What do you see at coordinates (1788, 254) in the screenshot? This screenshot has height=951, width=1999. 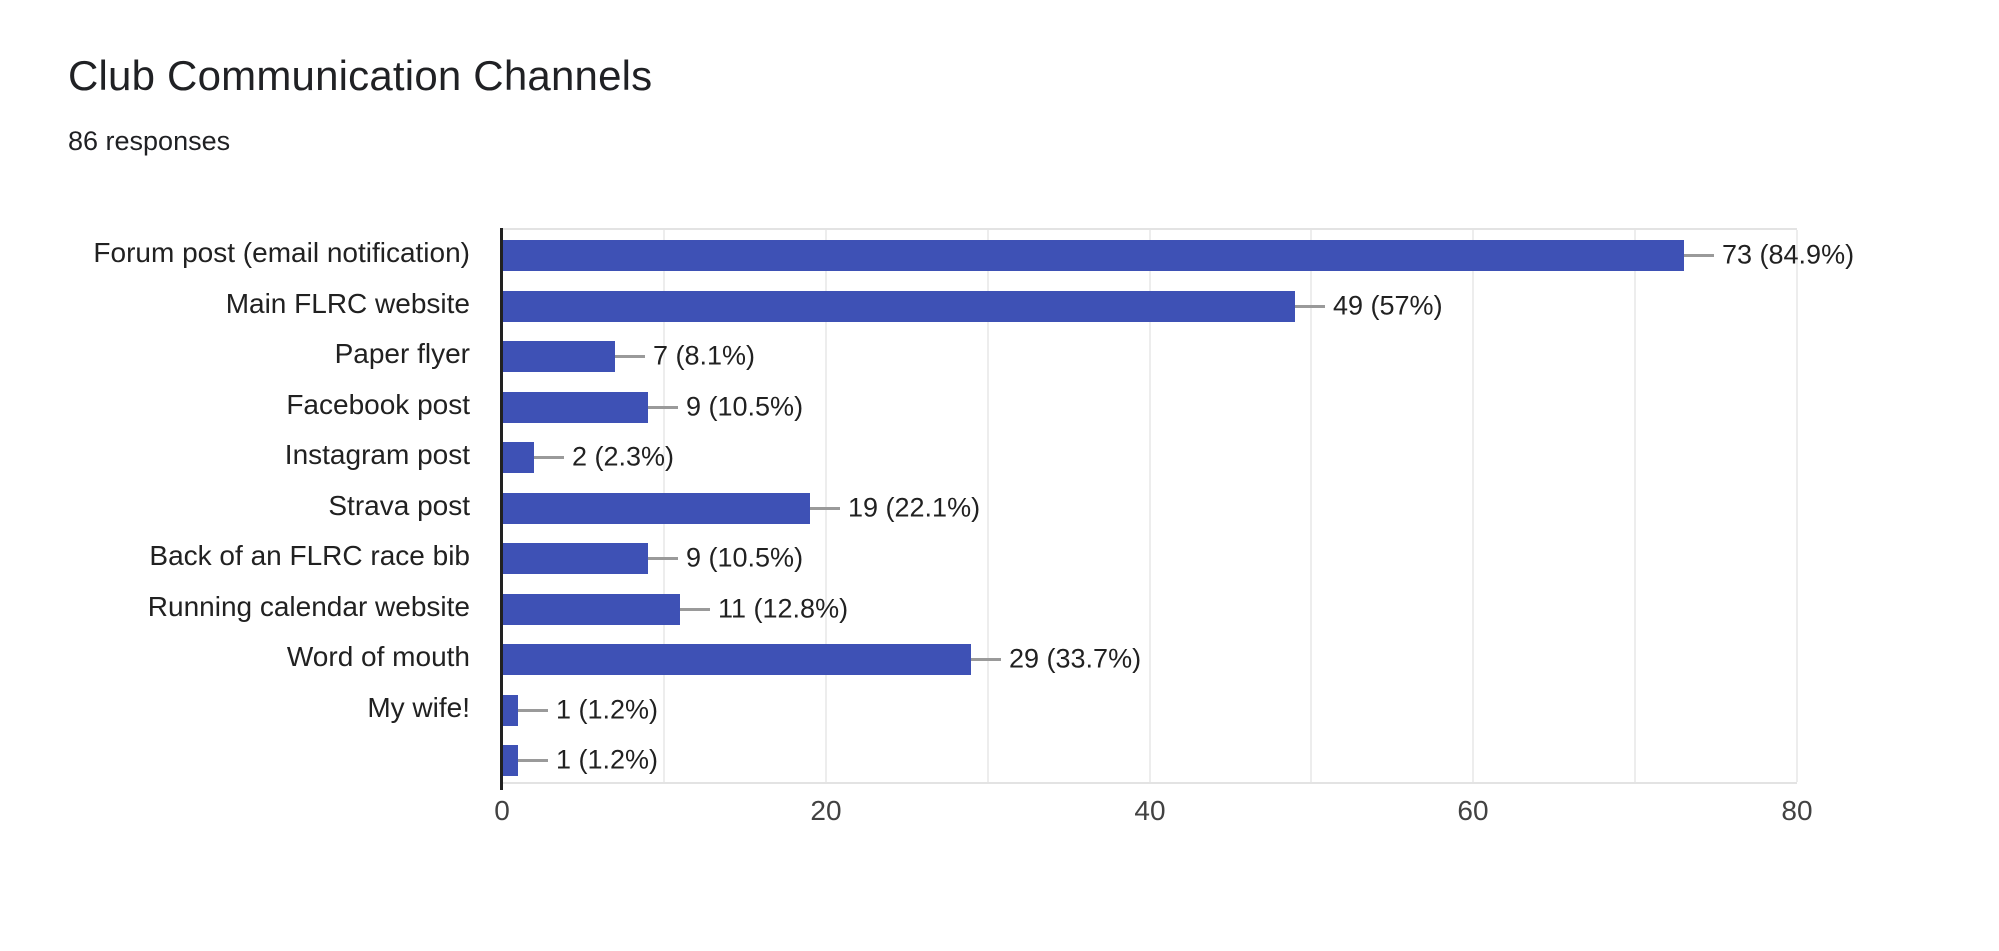 I see `bar-value-label: 73 (84.9%)` at bounding box center [1788, 254].